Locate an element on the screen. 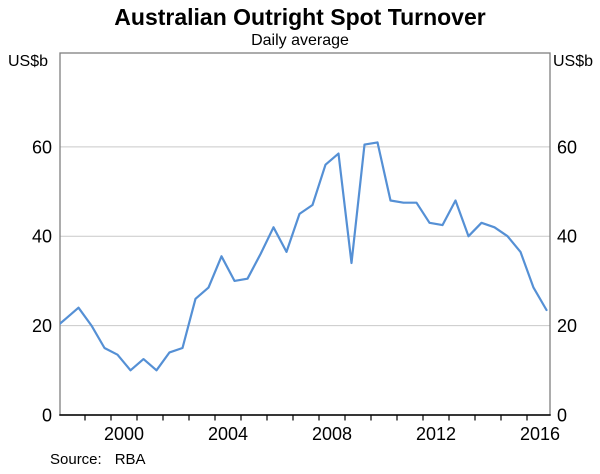 Image resolution: width=600 pixels, height=474 pixels. y-axis-label-right: 40 is located at coordinates (567, 237).